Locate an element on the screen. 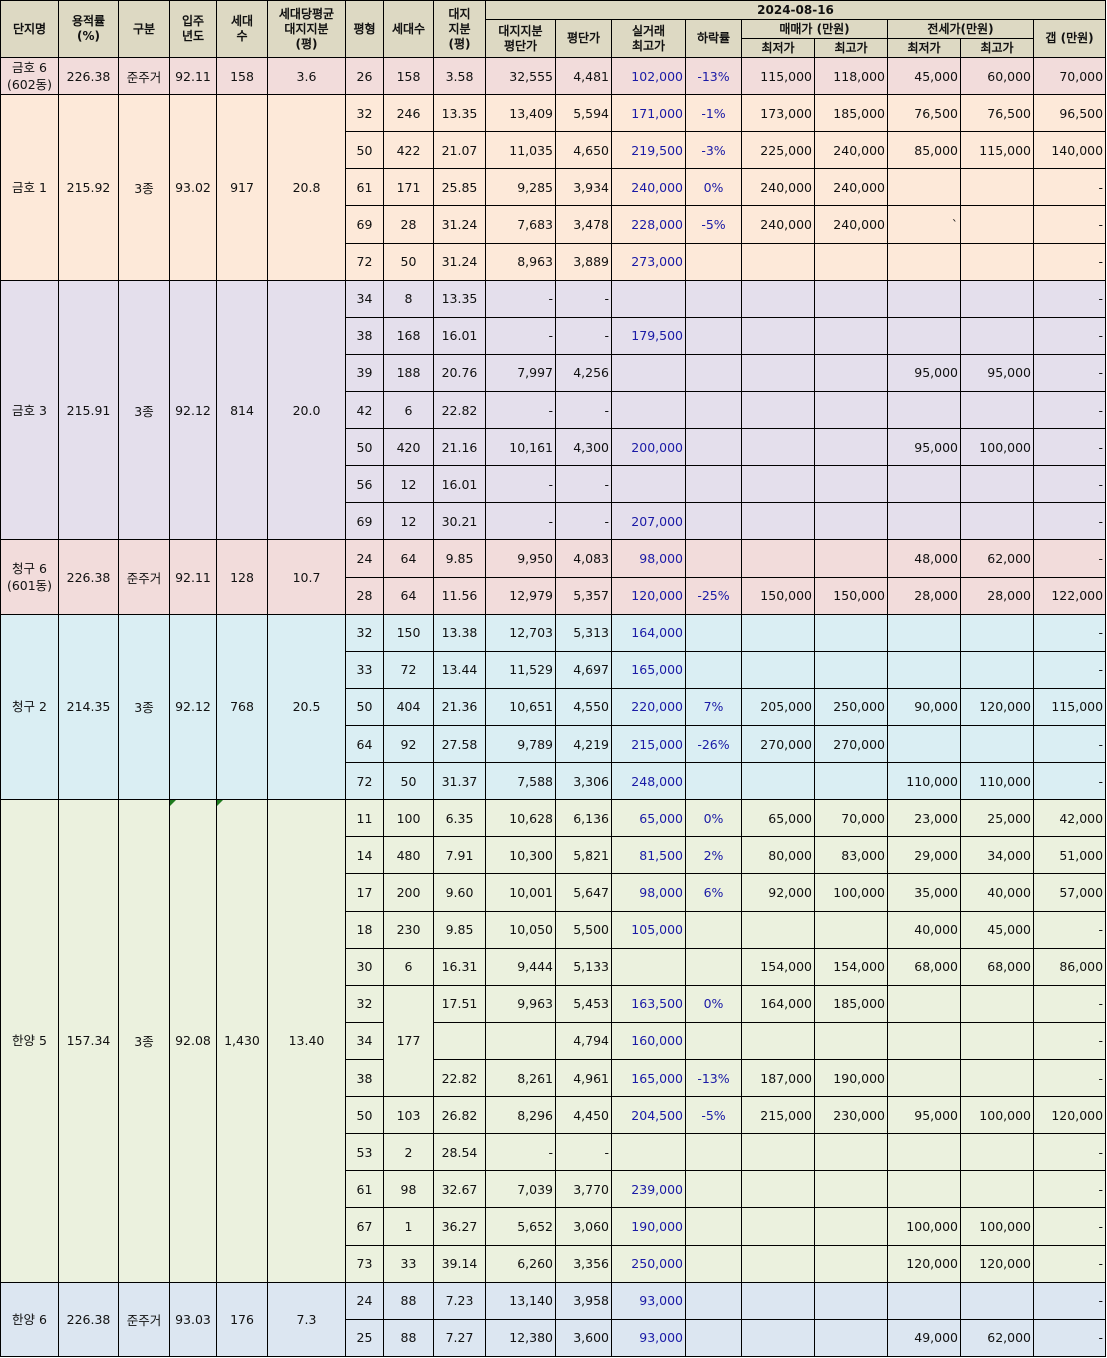 The width and height of the screenshot is (1107, 1358). max-trade-price: 204,500 is located at coordinates (648, 1115).